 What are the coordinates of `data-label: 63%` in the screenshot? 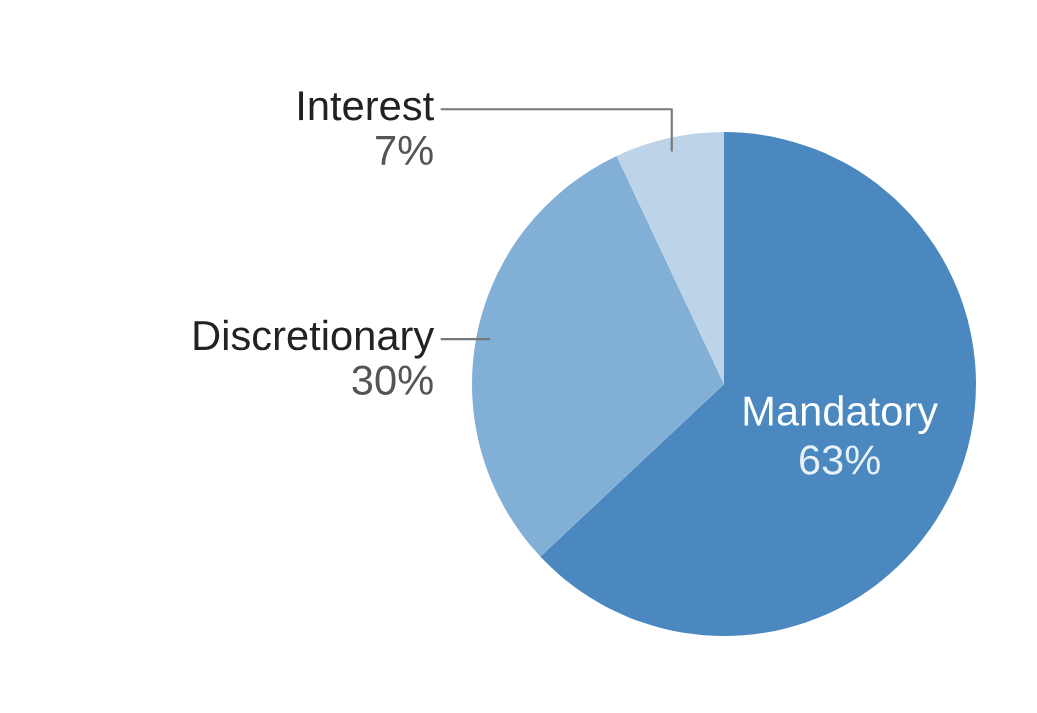 It's located at (840, 460).